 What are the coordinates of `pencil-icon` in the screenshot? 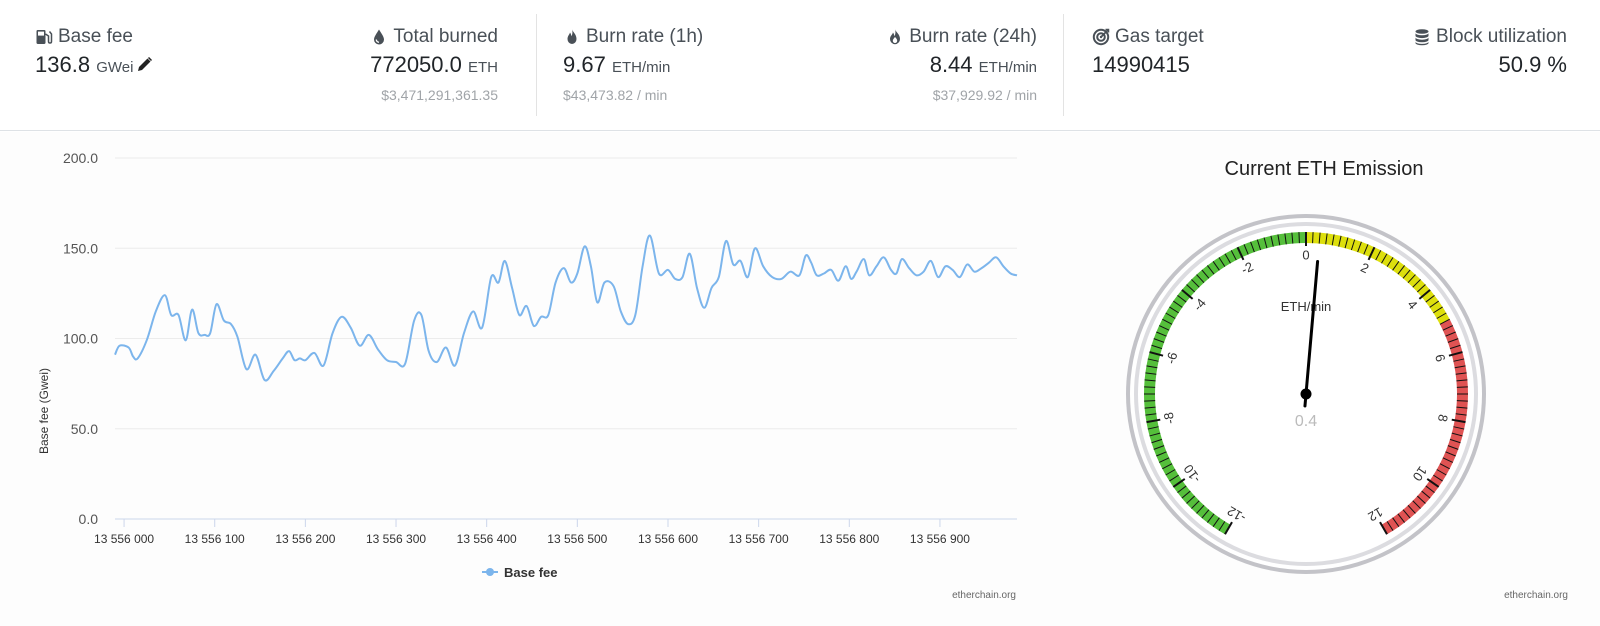 It's located at (144, 64).